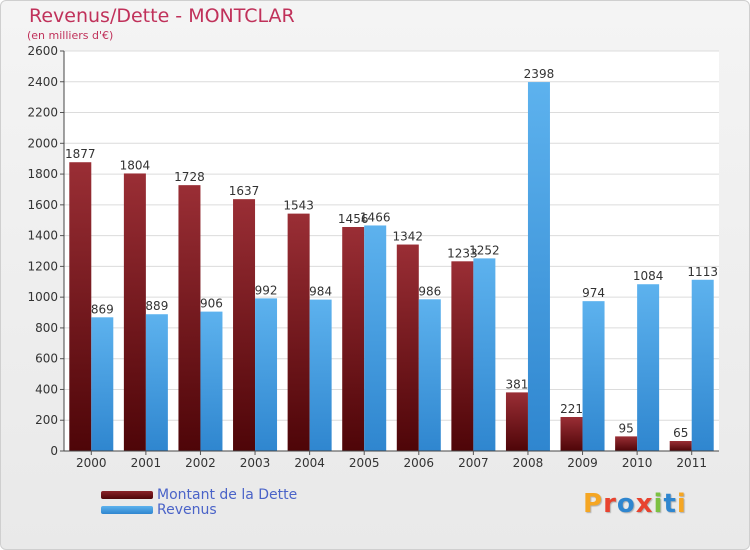 This screenshot has height=550, width=750. What do you see at coordinates (187, 509) in the screenshot?
I see `legend-label-revenue: Revenus` at bounding box center [187, 509].